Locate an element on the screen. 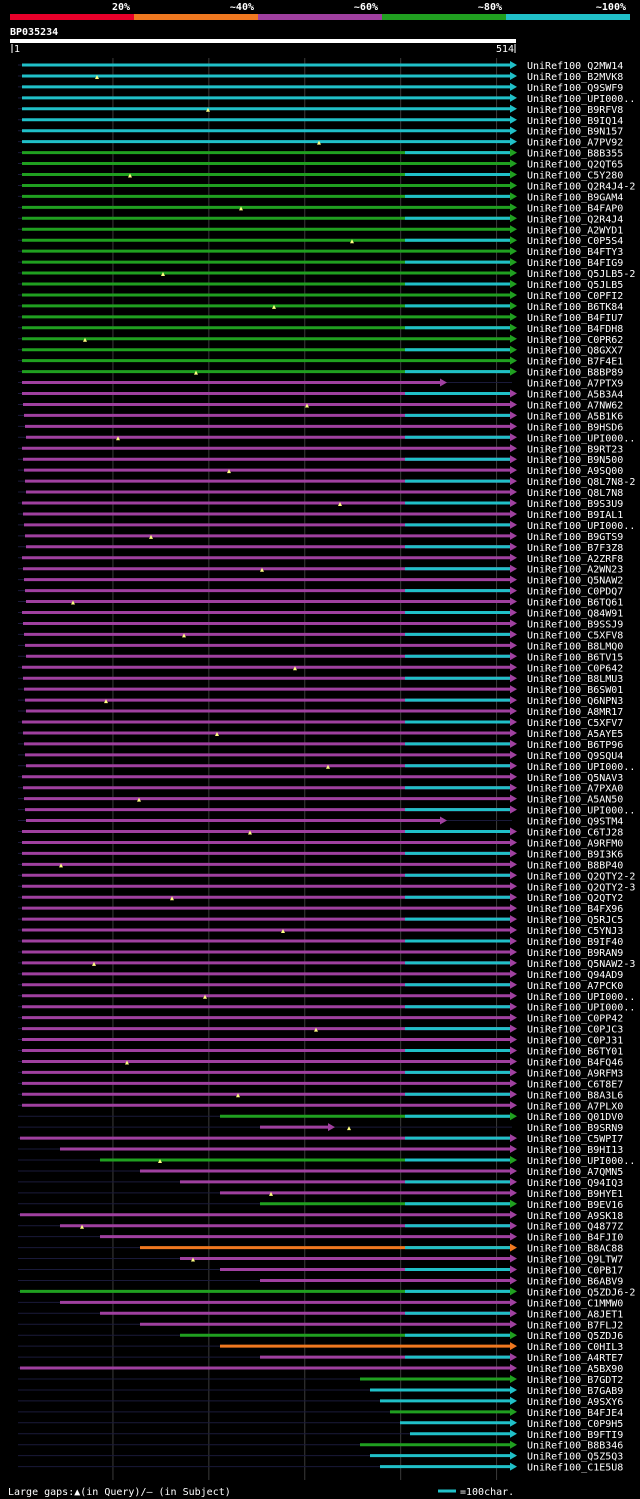 The width and height of the screenshot is (640, 1499). hit-row: UniRef100_Q01DV0 is located at coordinates (320, 1117).